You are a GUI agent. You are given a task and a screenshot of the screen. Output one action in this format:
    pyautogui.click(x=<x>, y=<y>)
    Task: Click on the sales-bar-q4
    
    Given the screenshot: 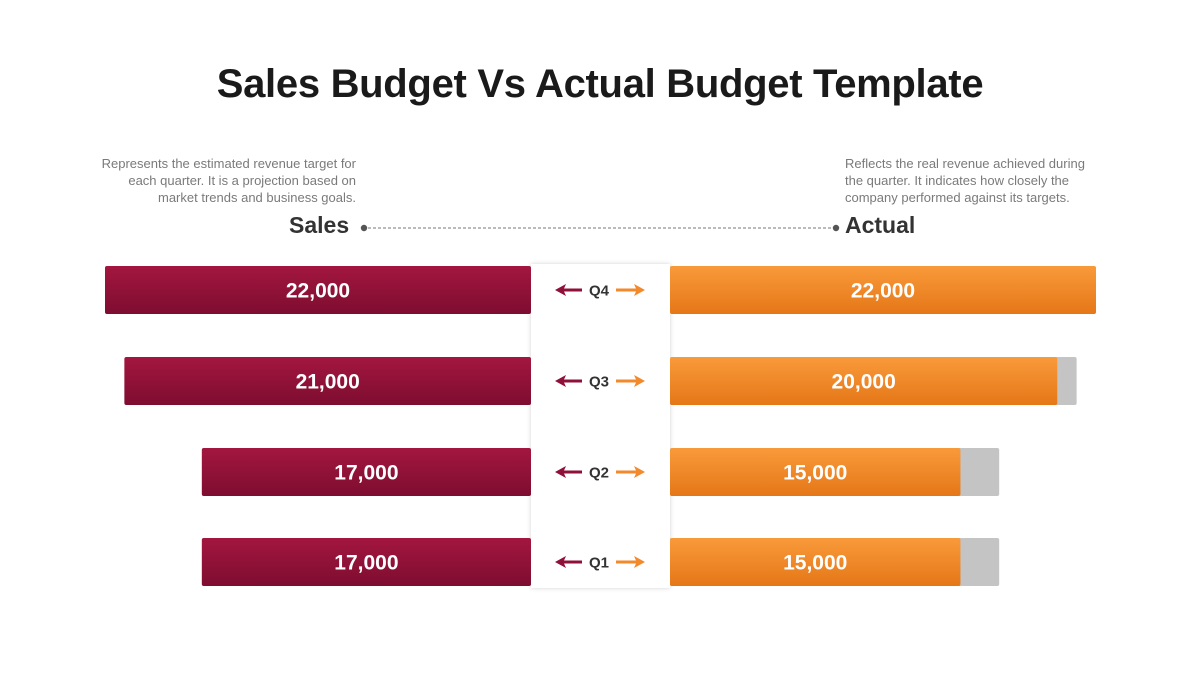 What is the action you would take?
    pyautogui.click(x=318, y=290)
    